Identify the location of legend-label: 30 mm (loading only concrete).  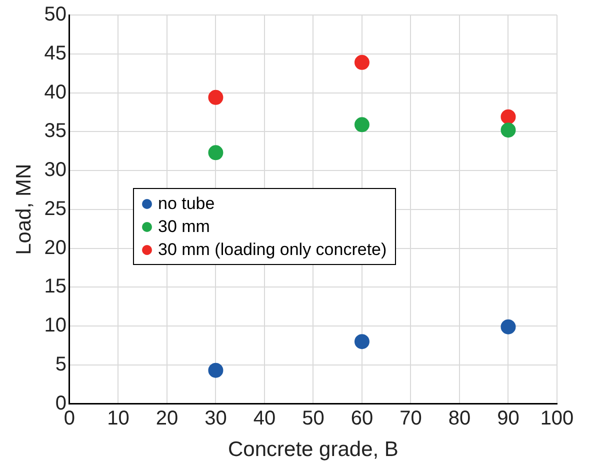
(272, 250).